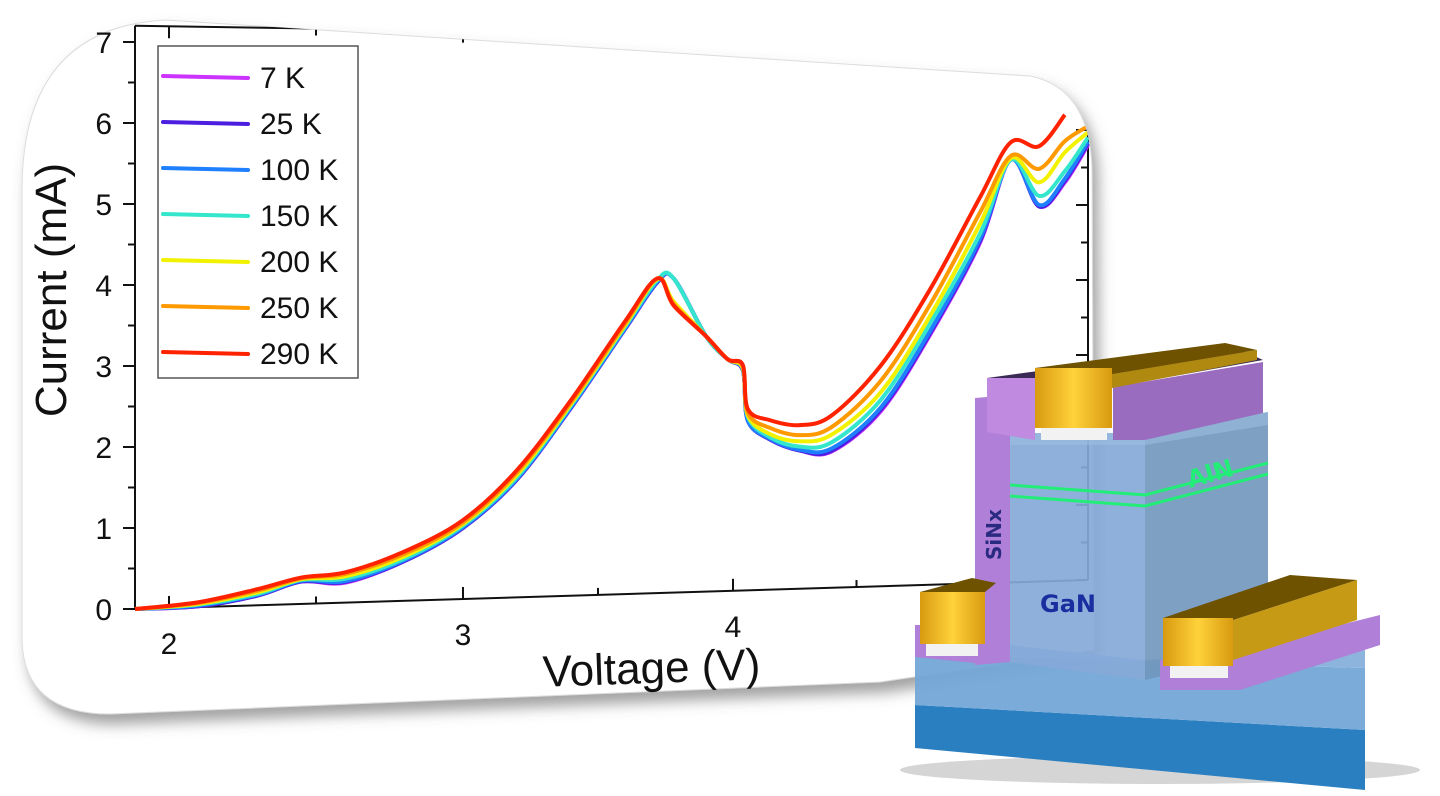  What do you see at coordinates (103, 205) in the screenshot?
I see `y-tick-label: 5` at bounding box center [103, 205].